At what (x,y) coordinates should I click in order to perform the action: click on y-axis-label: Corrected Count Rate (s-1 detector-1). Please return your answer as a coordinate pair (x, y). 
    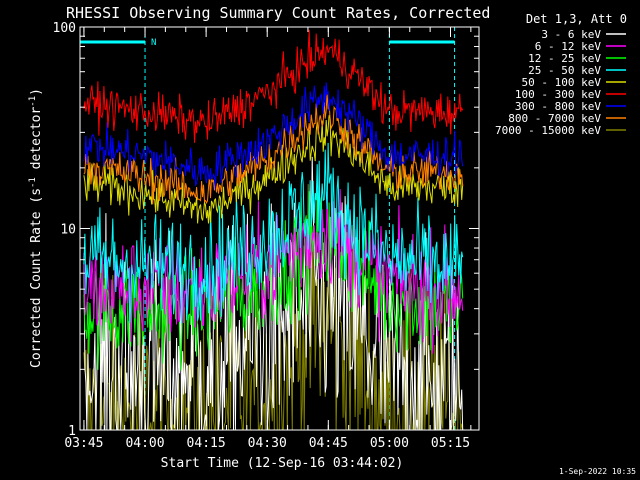
    Looking at the image, I should click on (36, 228).